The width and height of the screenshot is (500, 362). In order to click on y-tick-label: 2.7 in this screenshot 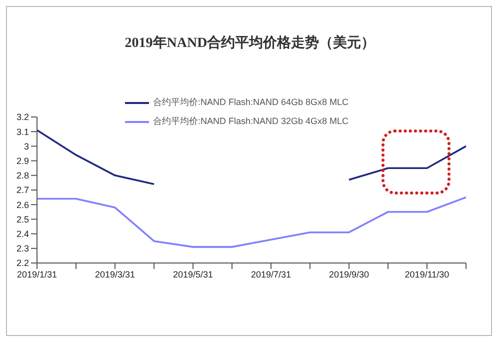, I will do `click(22, 190)`.